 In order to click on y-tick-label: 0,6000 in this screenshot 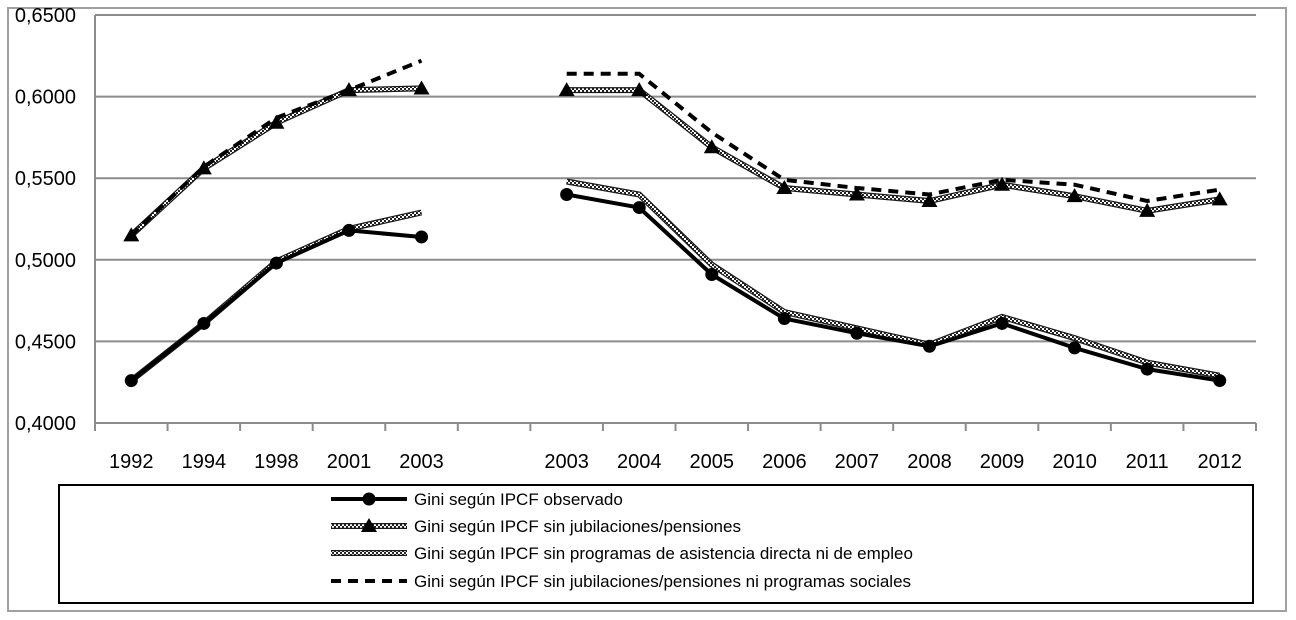, I will do `click(45, 98)`.